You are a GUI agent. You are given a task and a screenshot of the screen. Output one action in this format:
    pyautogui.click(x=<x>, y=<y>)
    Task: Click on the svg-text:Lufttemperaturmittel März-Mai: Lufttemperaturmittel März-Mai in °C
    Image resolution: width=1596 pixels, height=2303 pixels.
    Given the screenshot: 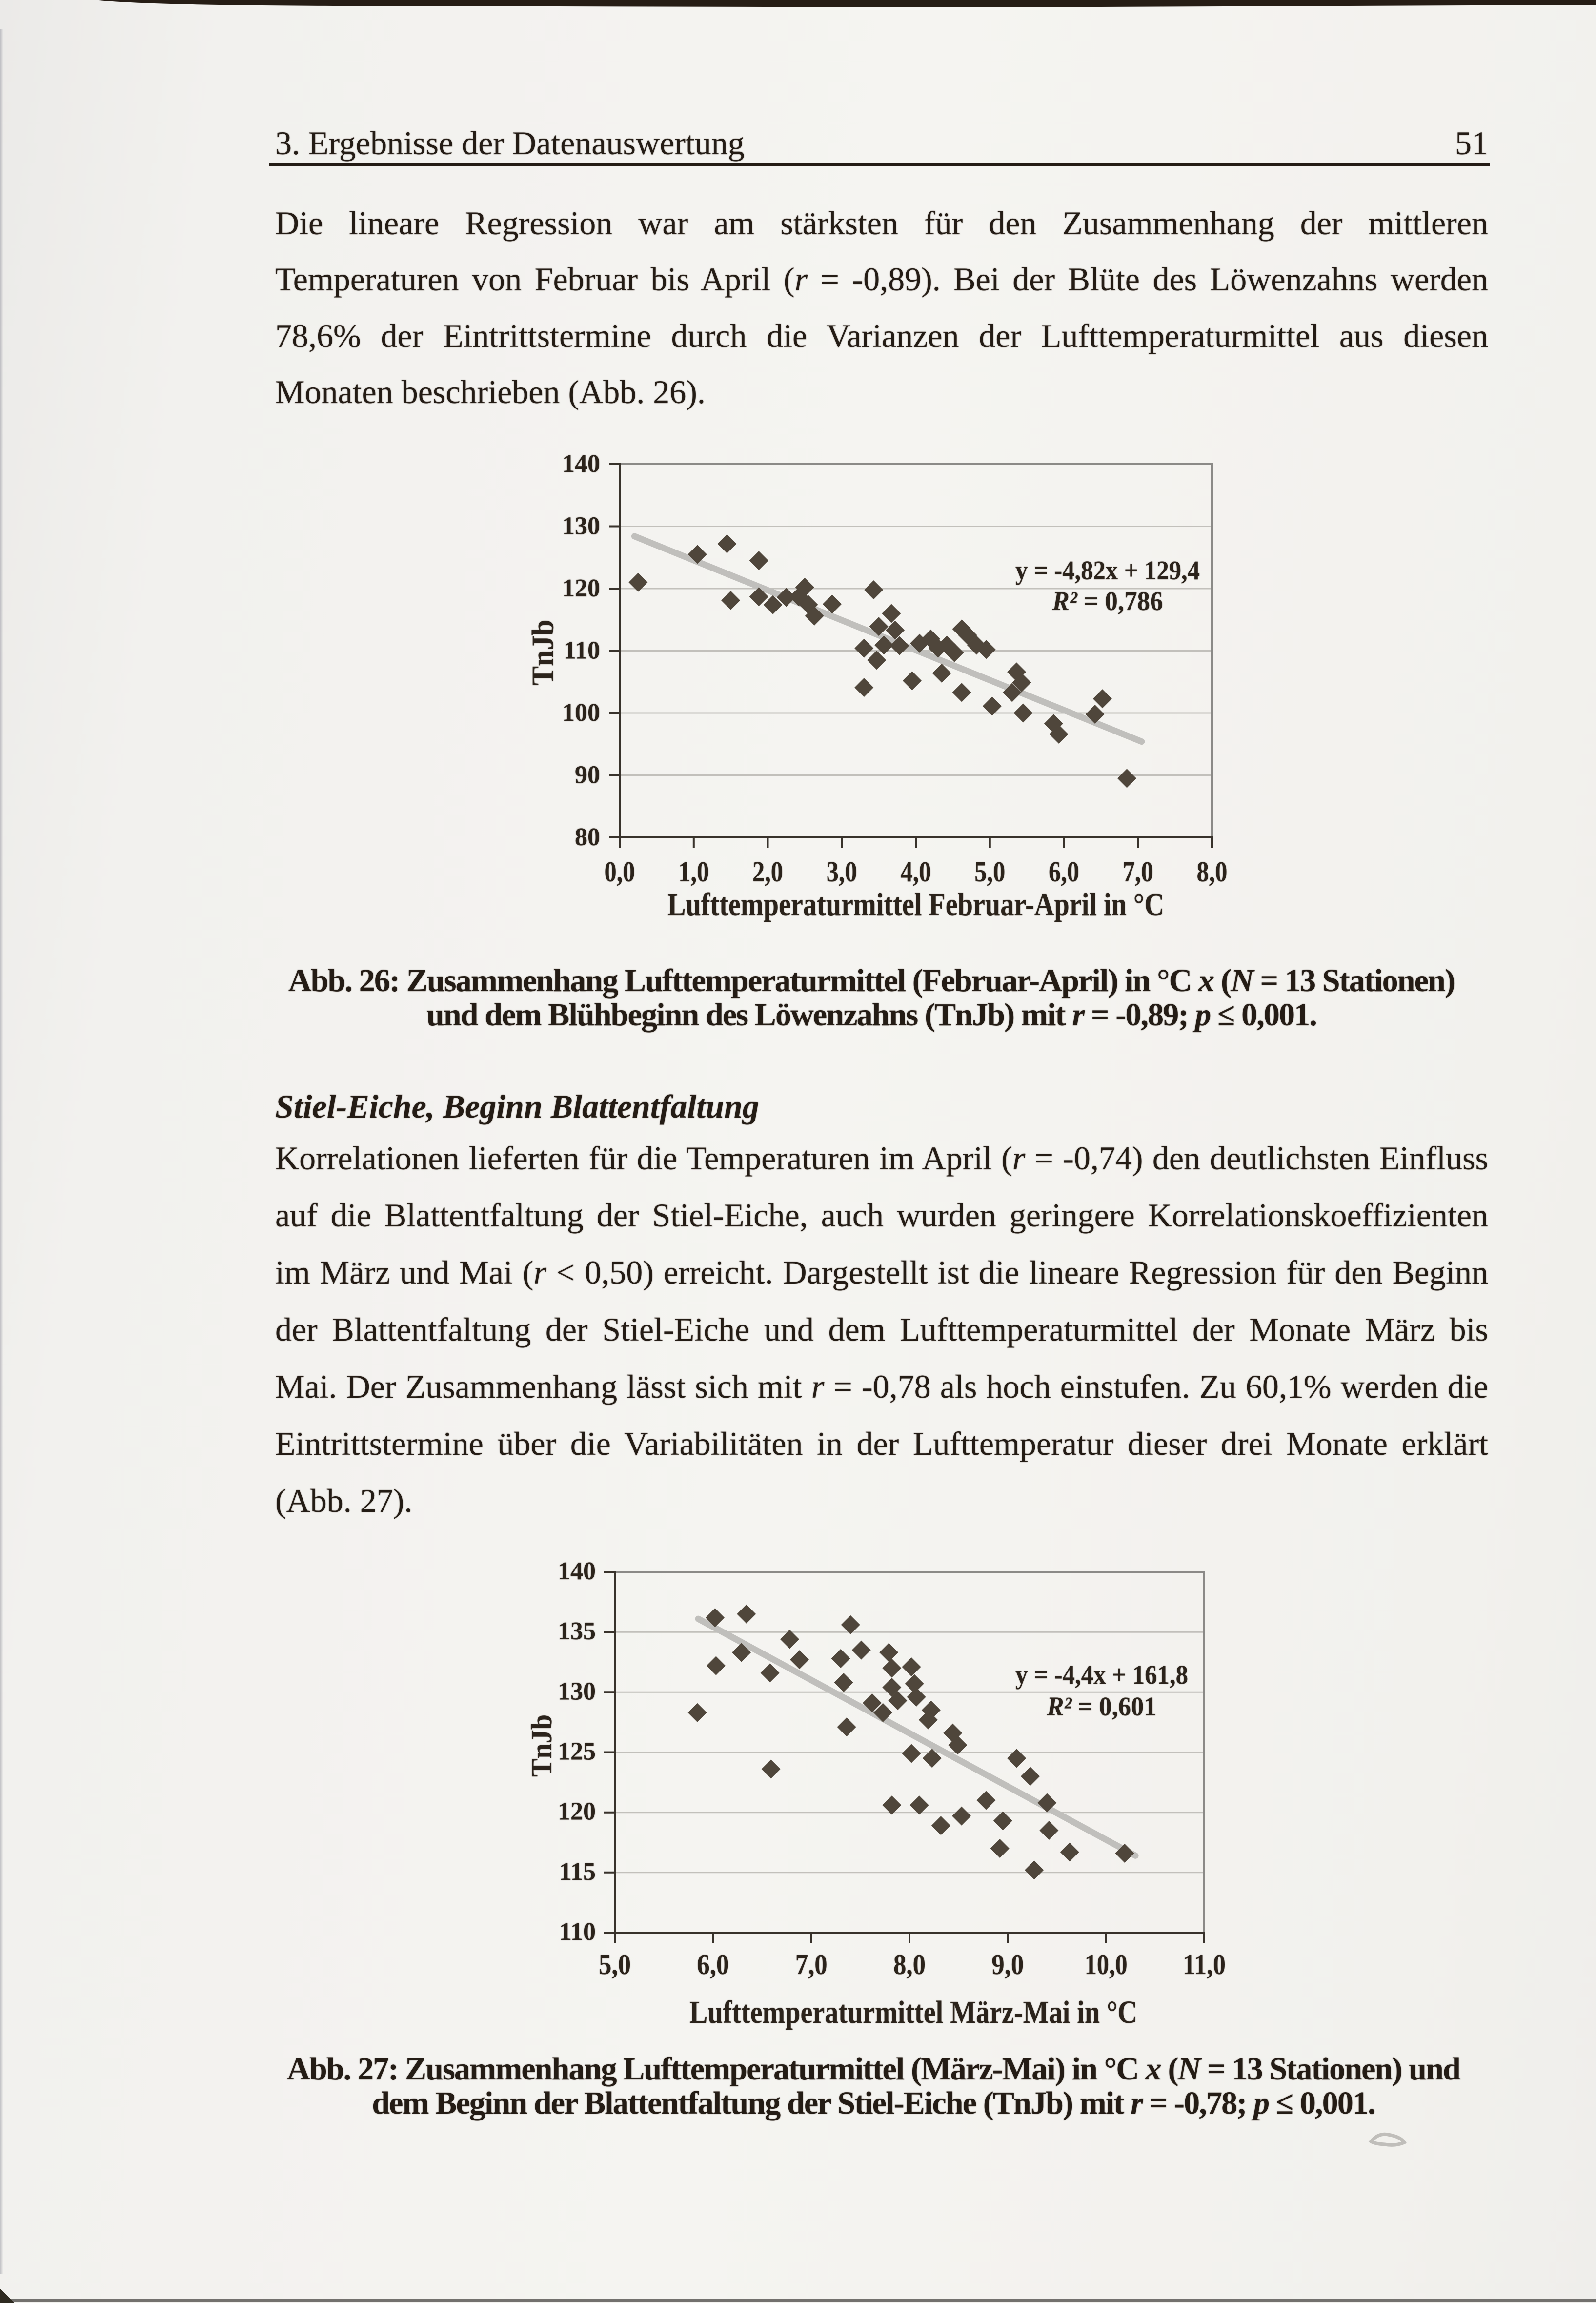 What is the action you would take?
    pyautogui.click(x=913, y=2012)
    